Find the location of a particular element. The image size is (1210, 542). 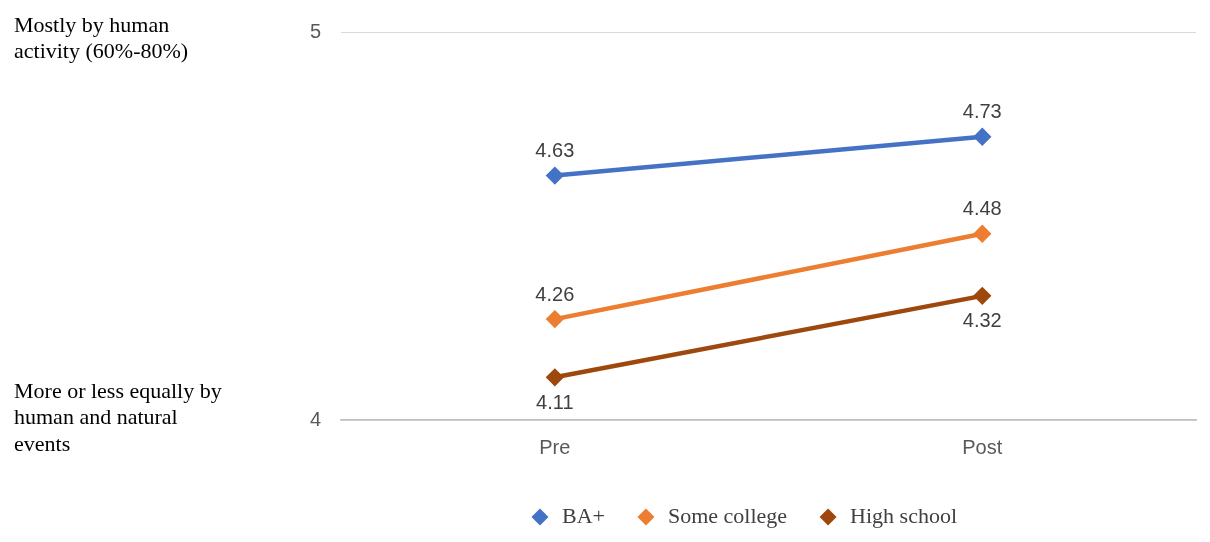

x-tick-label: Post is located at coordinates (982, 446).